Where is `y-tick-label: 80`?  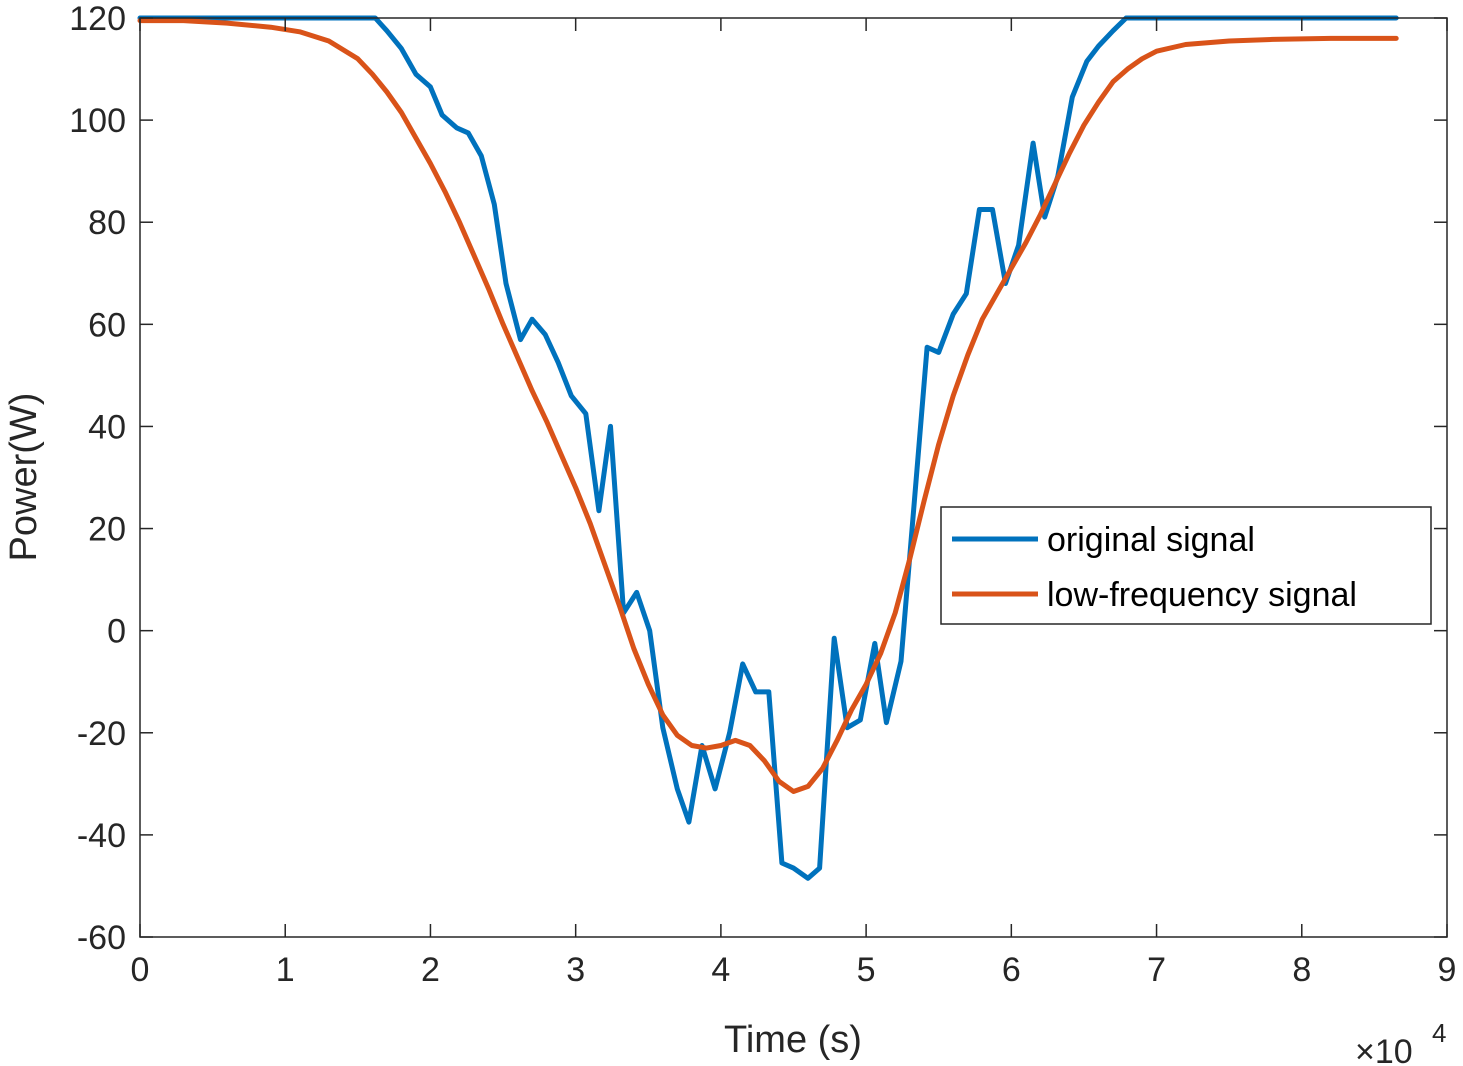 y-tick-label: 80 is located at coordinates (107, 223).